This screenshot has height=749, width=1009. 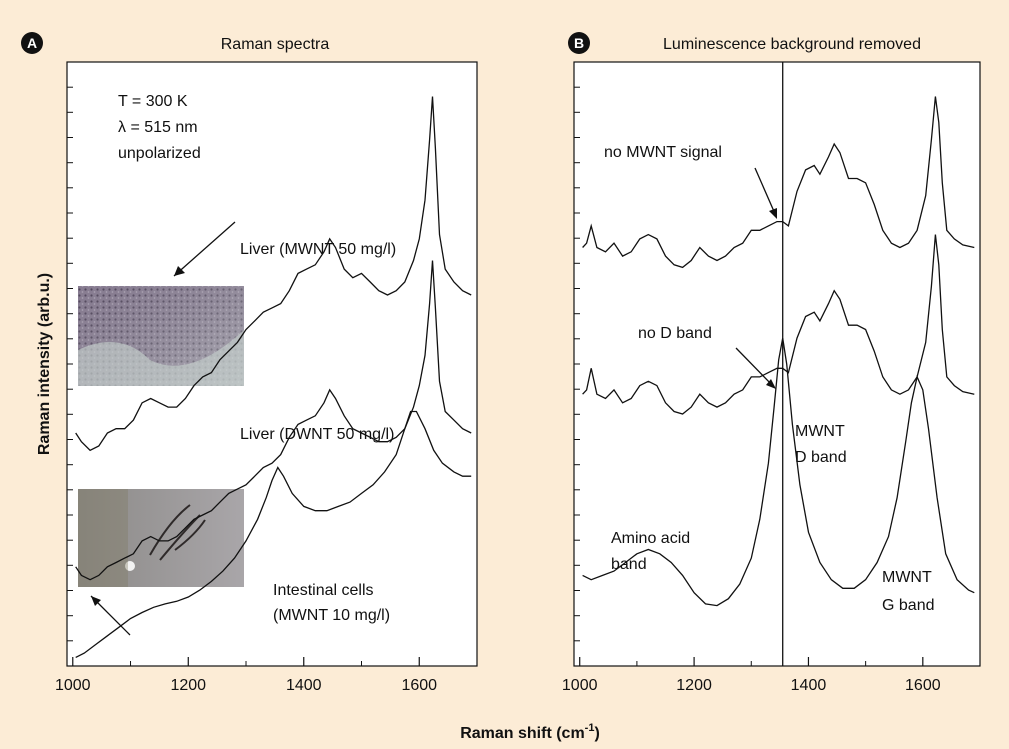 I want to click on wavelength-annotation: λ = 515 nm, so click(x=158, y=127).